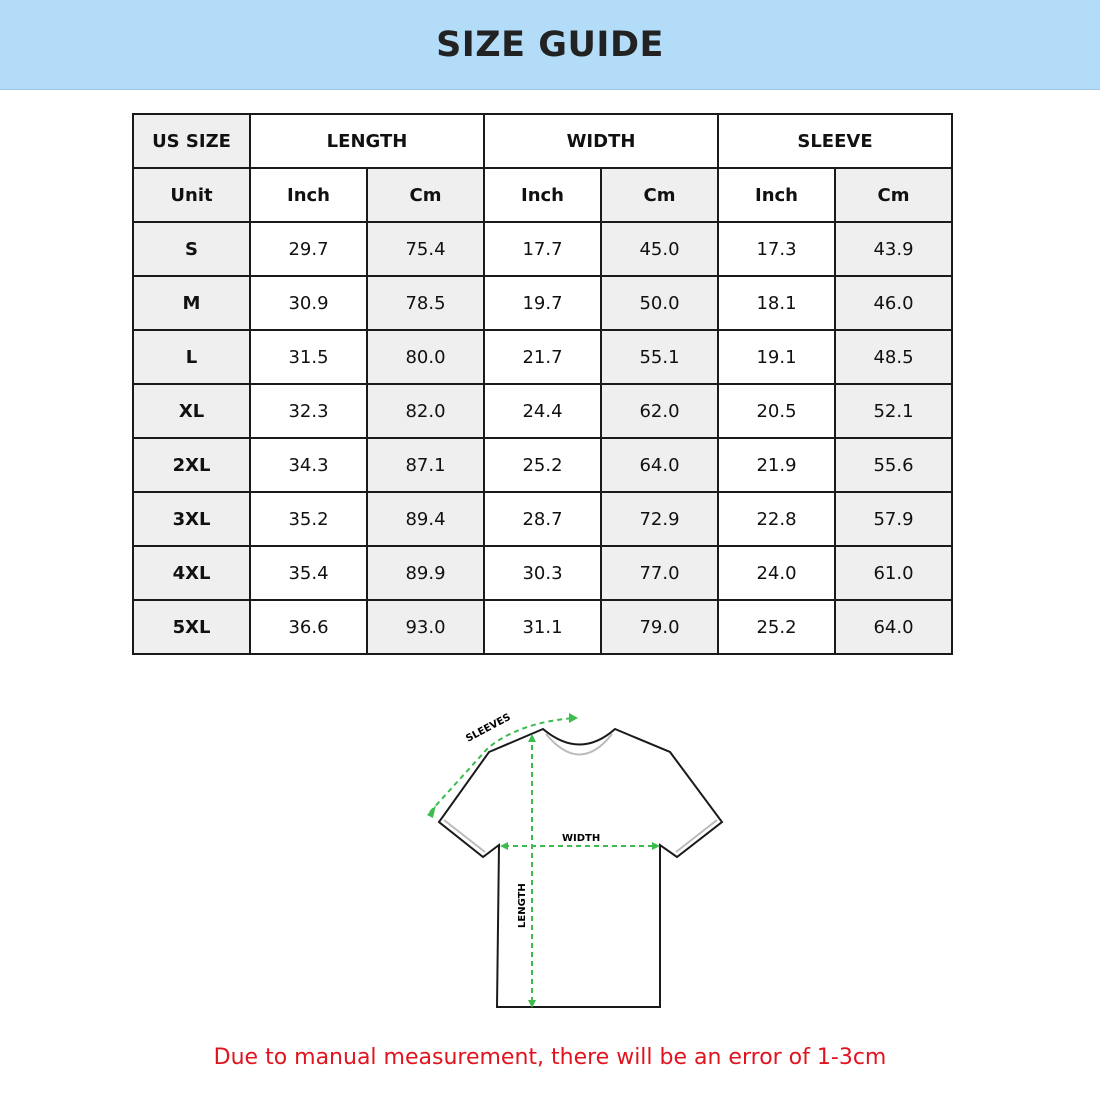 This screenshot has width=1100, height=1100. I want to click on header-width: WIDTH, so click(601, 141).